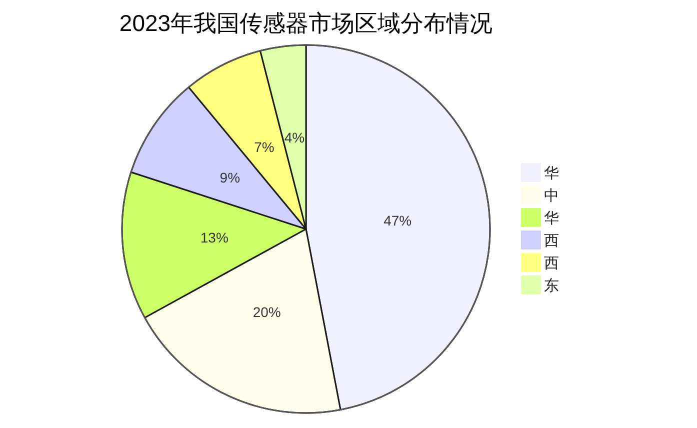 Image resolution: width=697 pixels, height=428 pixels. I want to click on data-label: 13%, so click(214, 238).